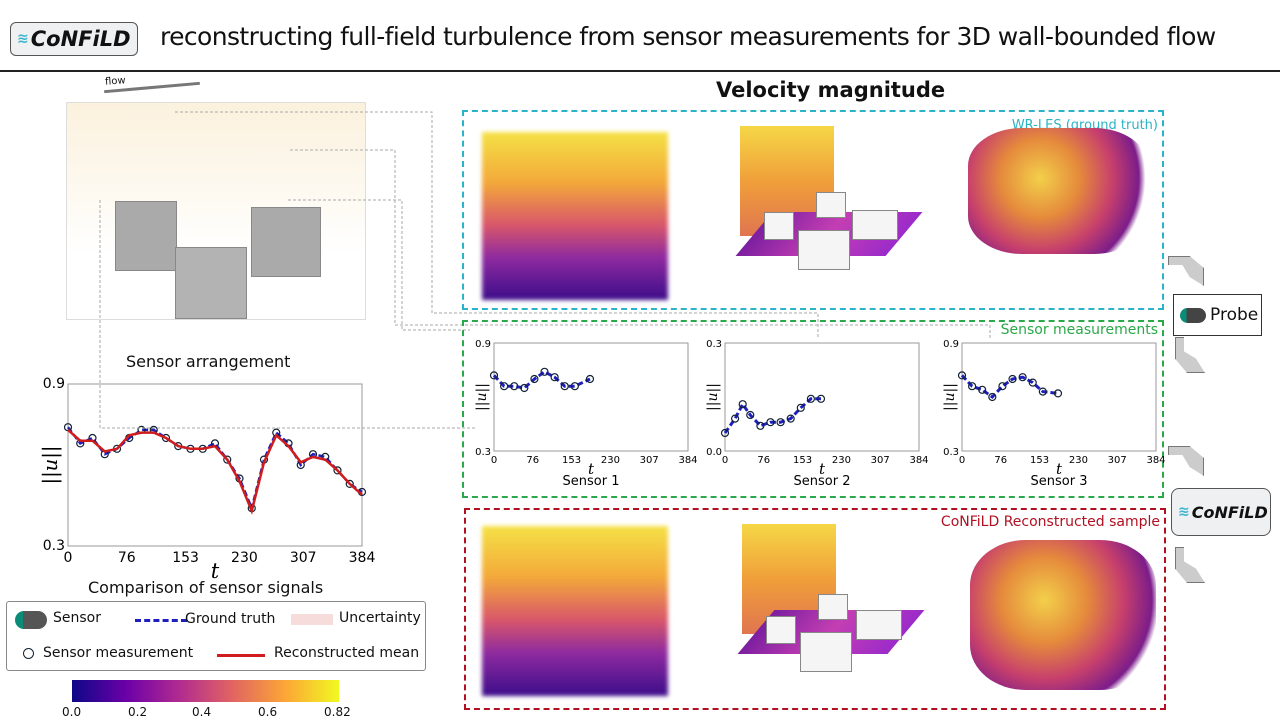 This screenshot has height=720, width=1280. Describe the element at coordinates (241, 655) in the screenshot. I see `mean-swatch` at that location.